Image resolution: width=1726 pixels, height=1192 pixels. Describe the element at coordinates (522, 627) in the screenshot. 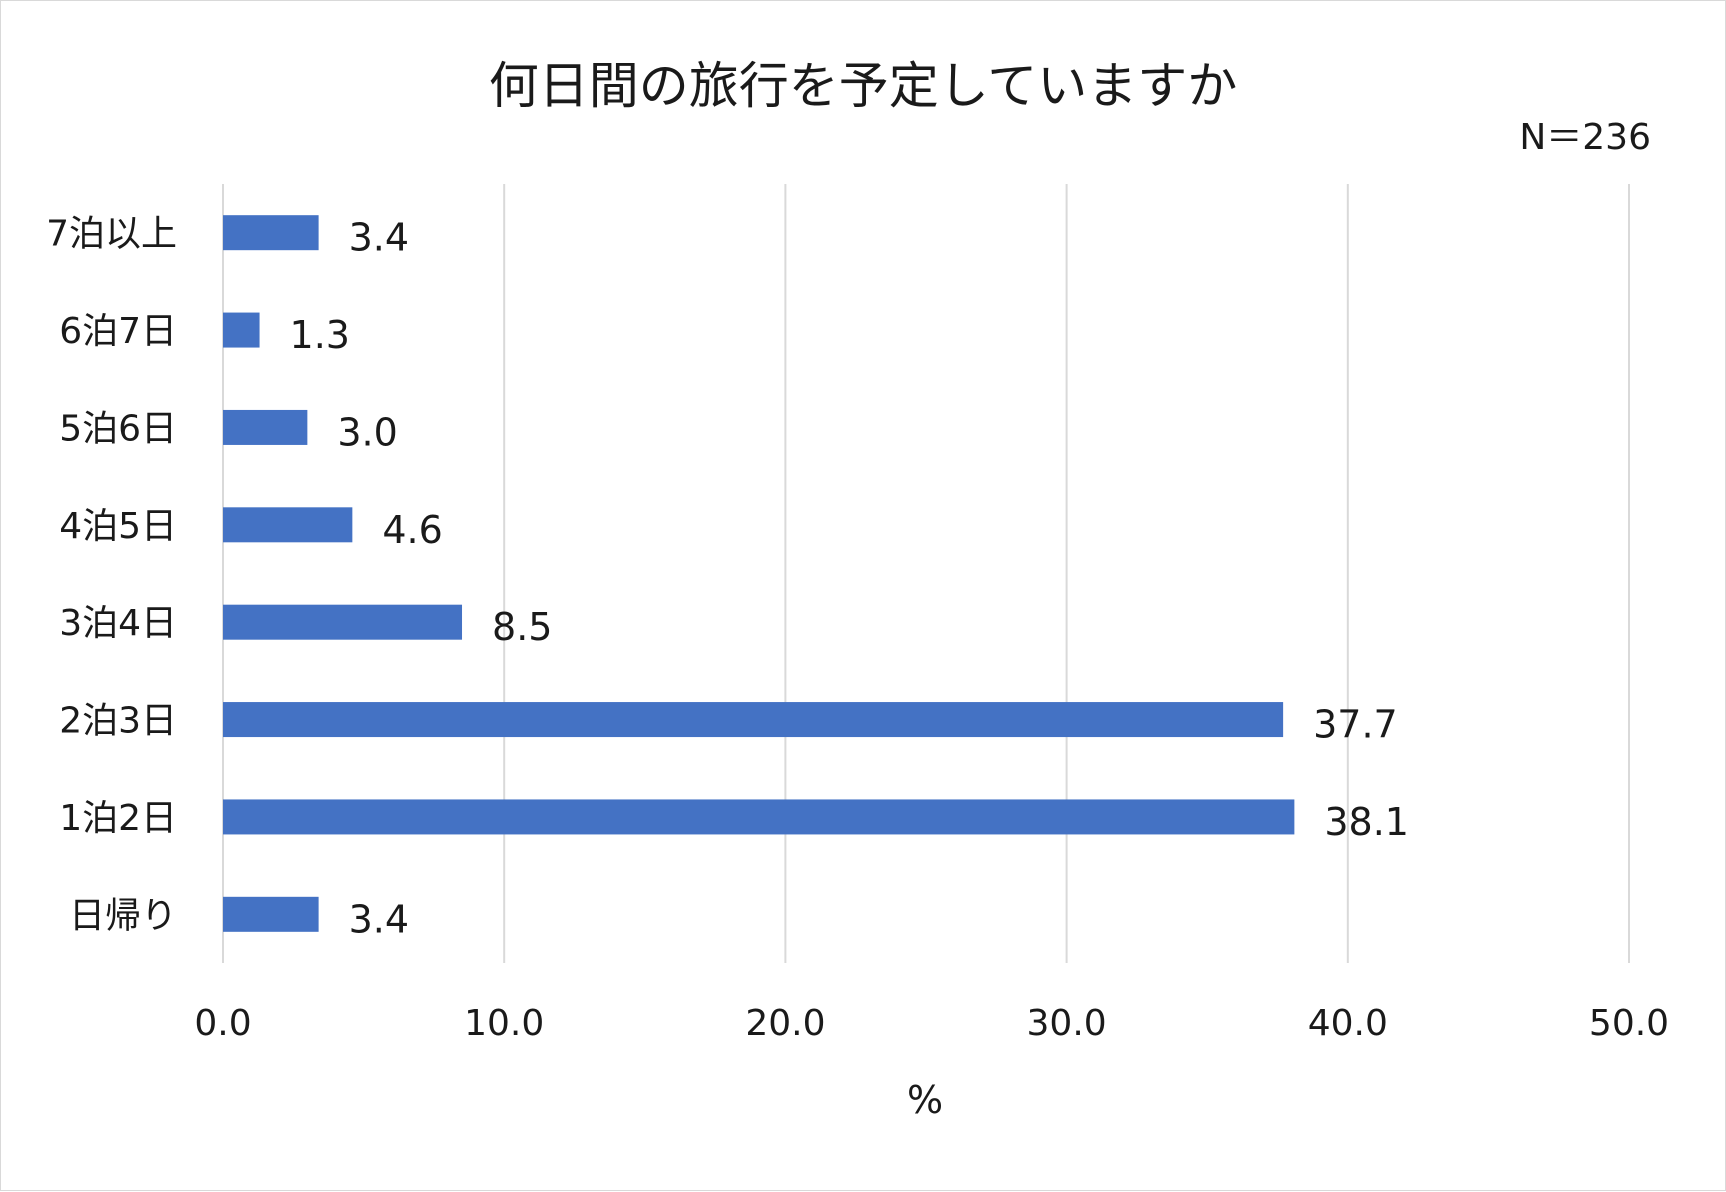

I see `data-label: 8.5` at that location.